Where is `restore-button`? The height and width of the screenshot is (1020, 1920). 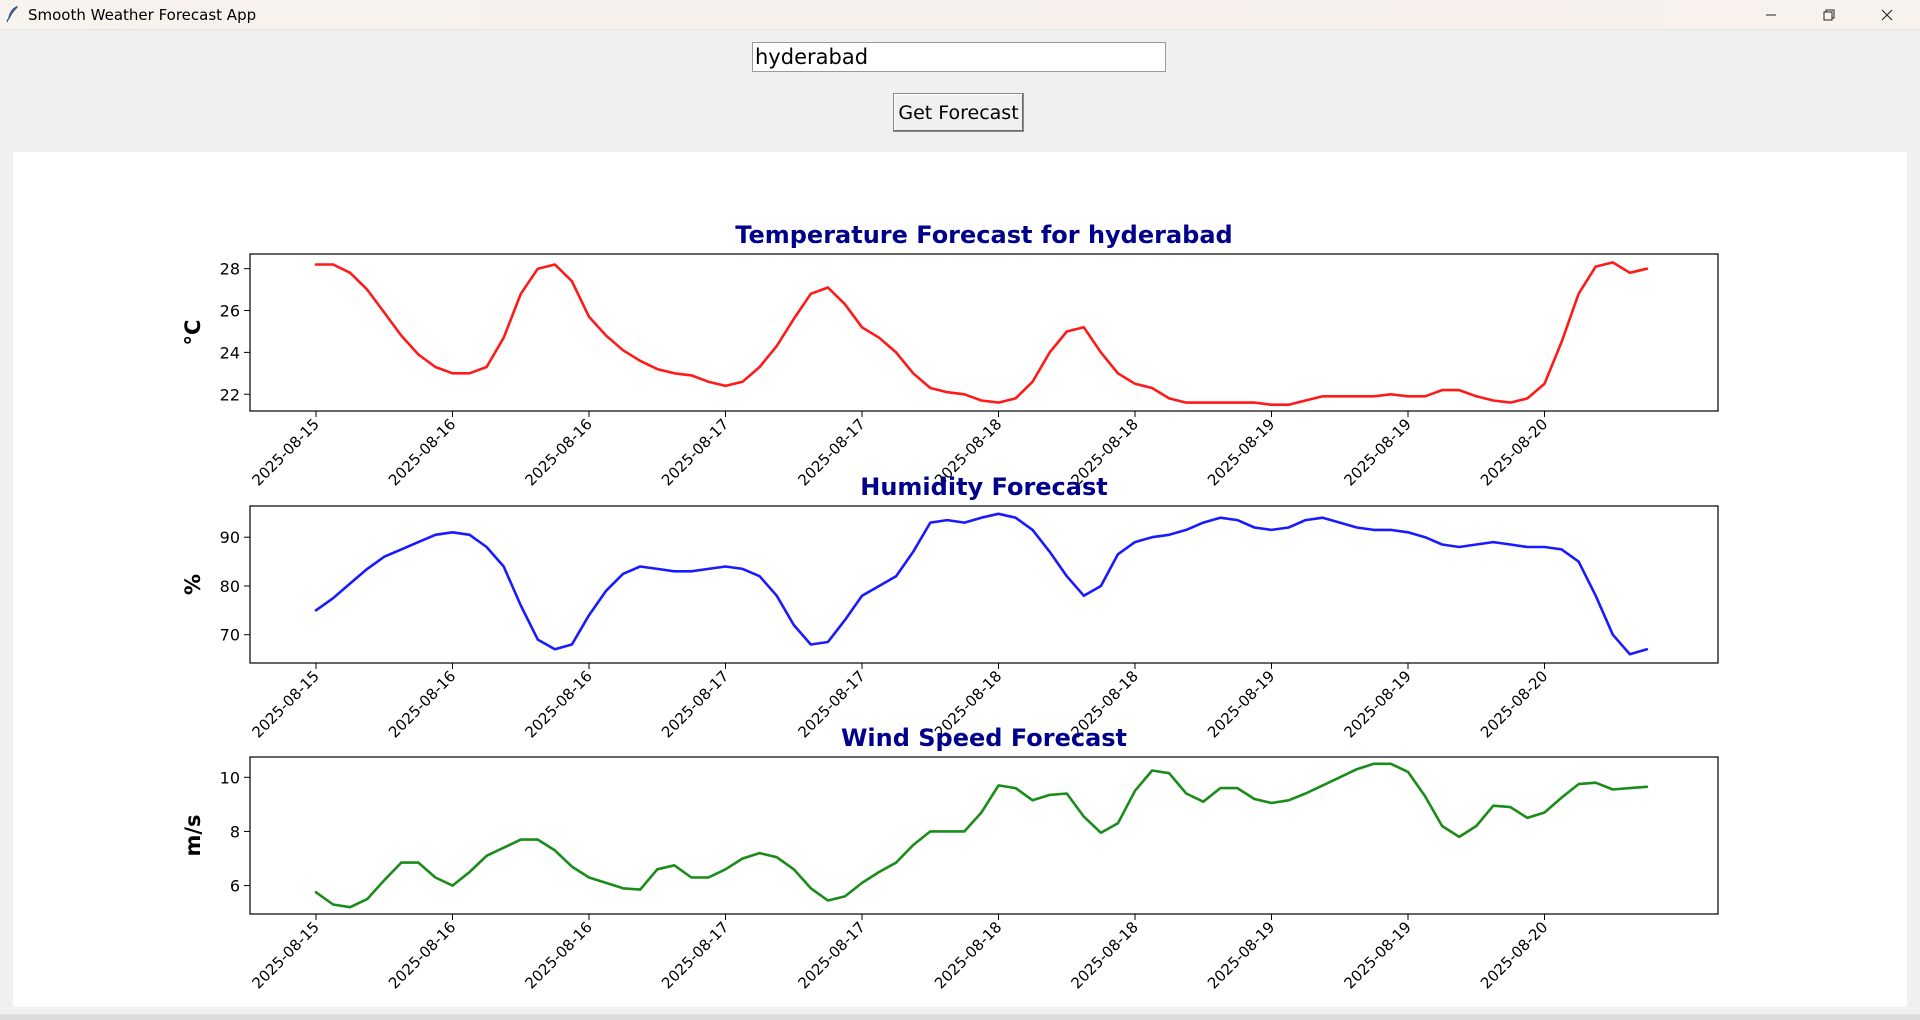
restore-button is located at coordinates (1829, 14).